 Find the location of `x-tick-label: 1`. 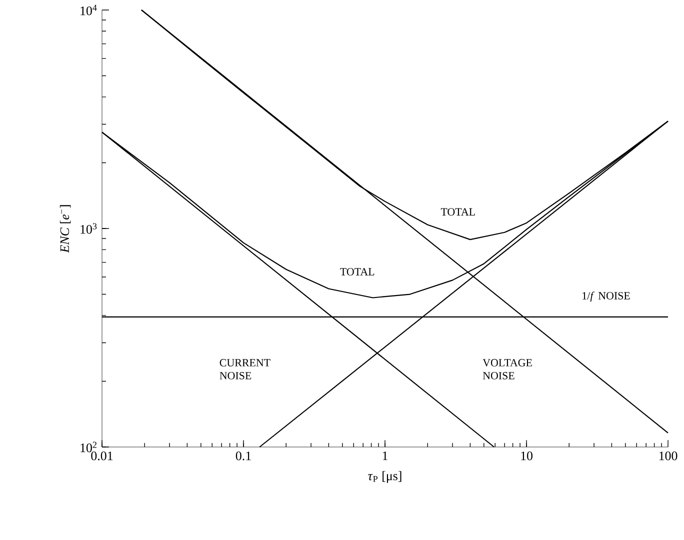

x-tick-label: 1 is located at coordinates (385, 456).